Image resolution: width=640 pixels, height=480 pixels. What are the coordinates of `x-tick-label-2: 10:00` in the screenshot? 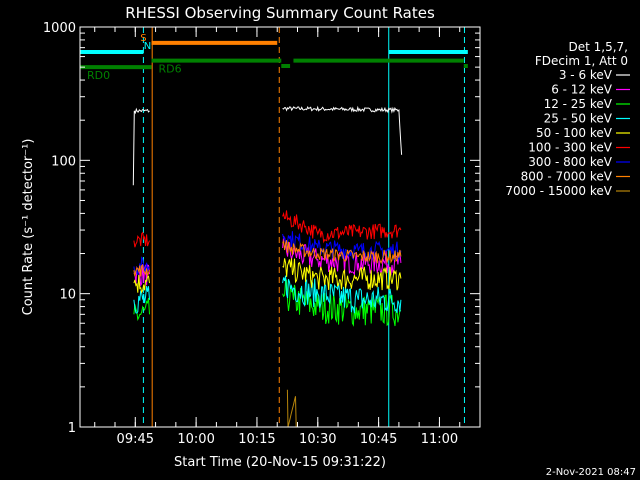 It's located at (195, 439).